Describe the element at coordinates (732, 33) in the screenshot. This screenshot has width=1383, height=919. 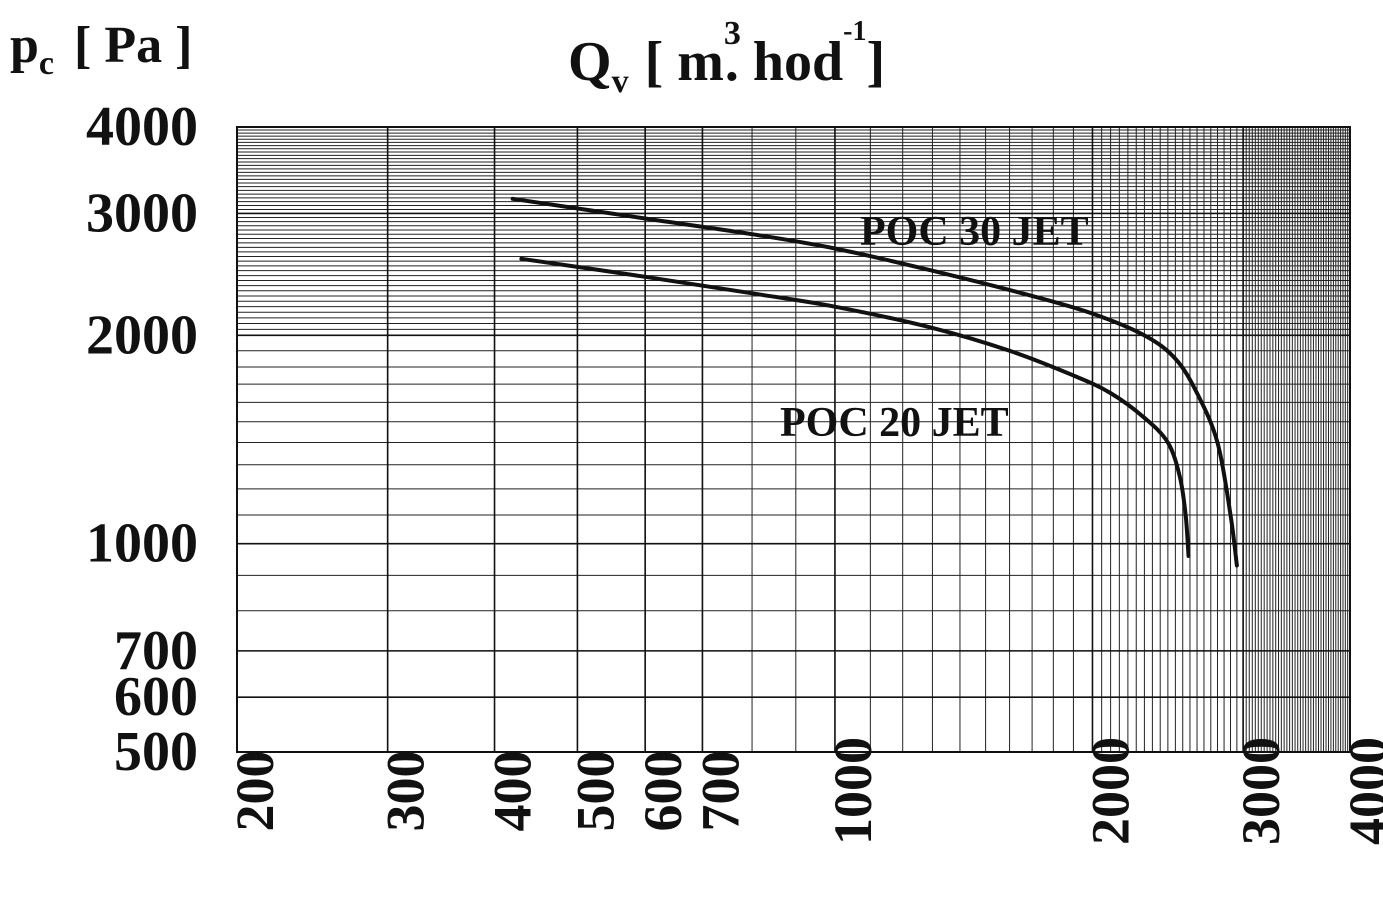
I see `x-axis-superscript-3: 3` at that location.